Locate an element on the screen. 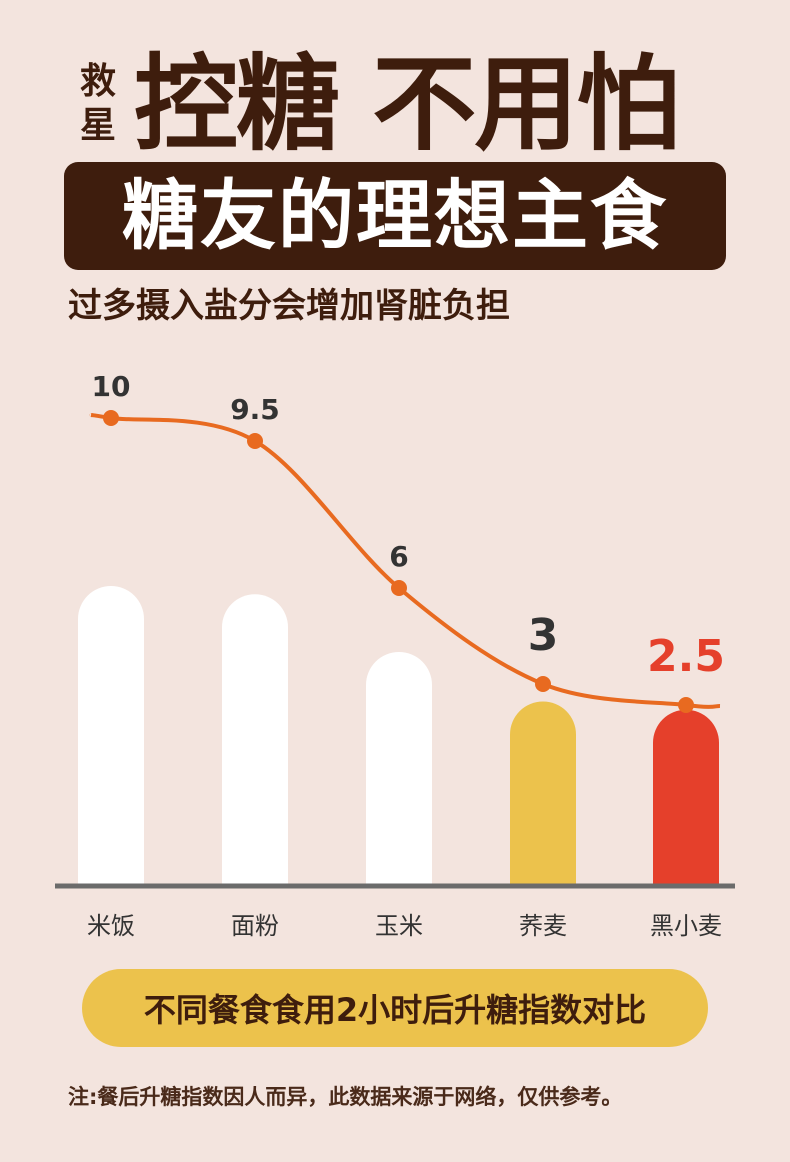 The width and height of the screenshot is (790, 1162). value-label-2: 6 is located at coordinates (398, 556).